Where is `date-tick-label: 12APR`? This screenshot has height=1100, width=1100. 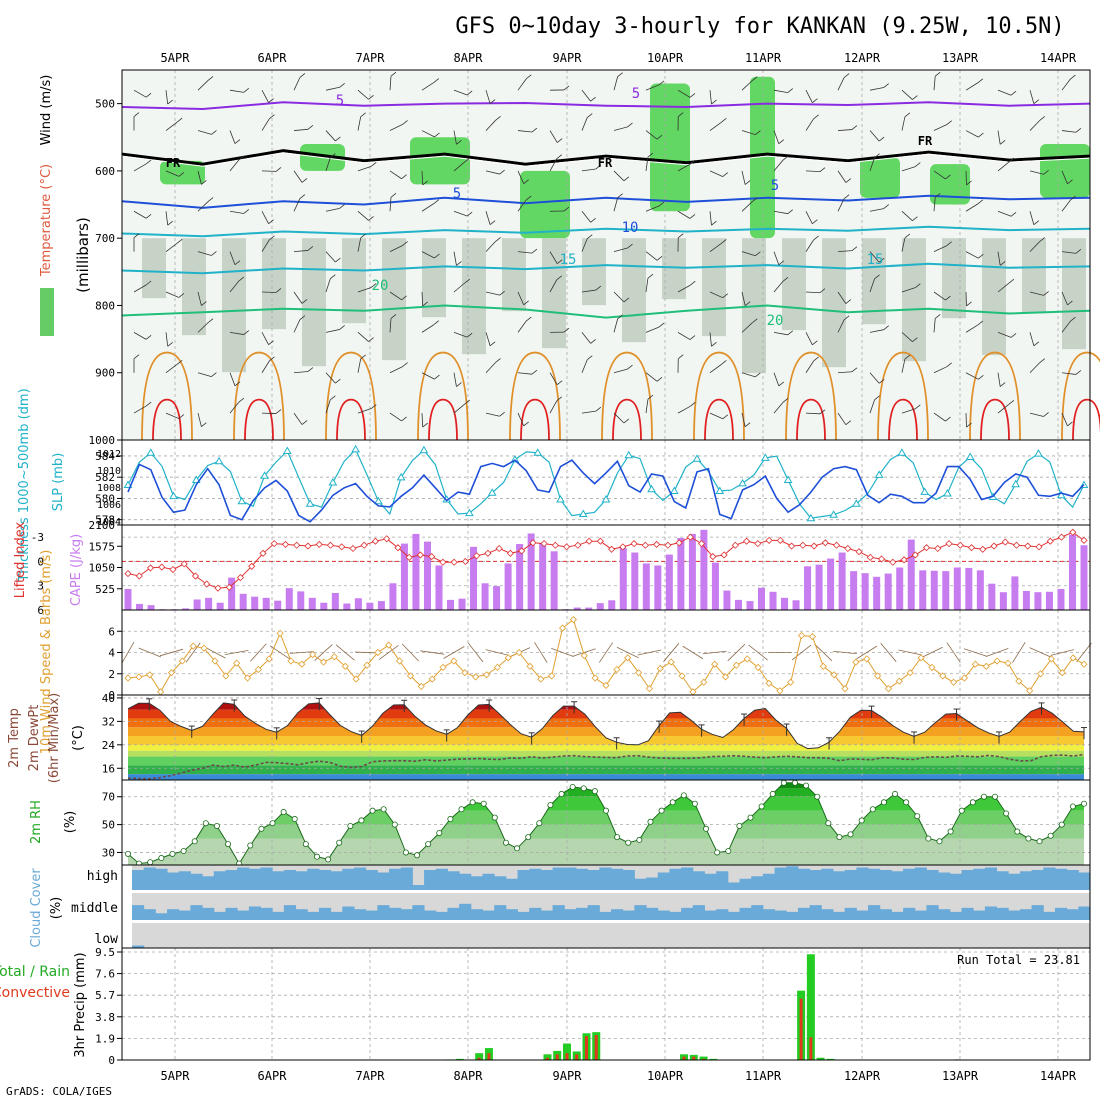
date-tick-label: 12APR is located at coordinates (862, 1076).